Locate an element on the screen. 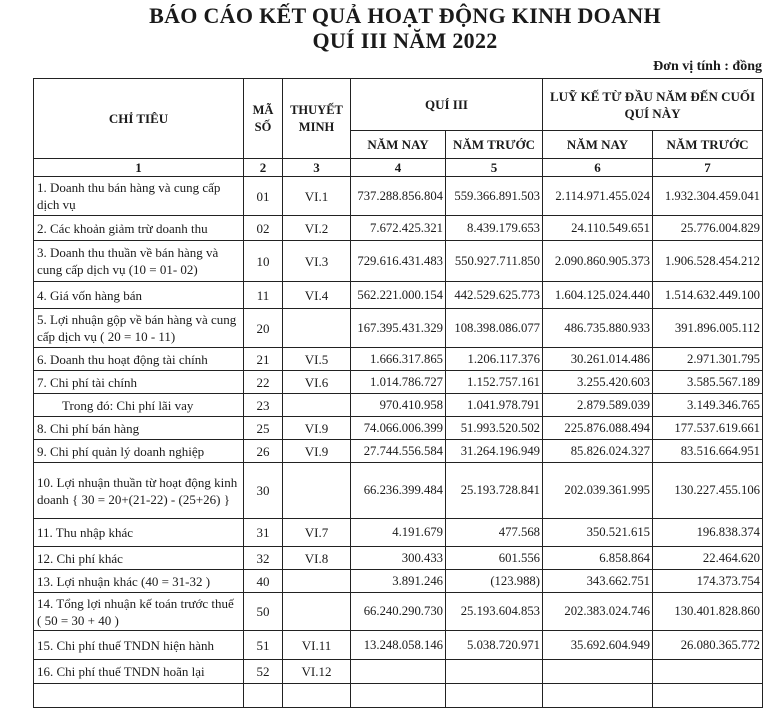 This screenshot has height=708, width=768. value-q-now: 27.744.556.584 is located at coordinates (398, 451).